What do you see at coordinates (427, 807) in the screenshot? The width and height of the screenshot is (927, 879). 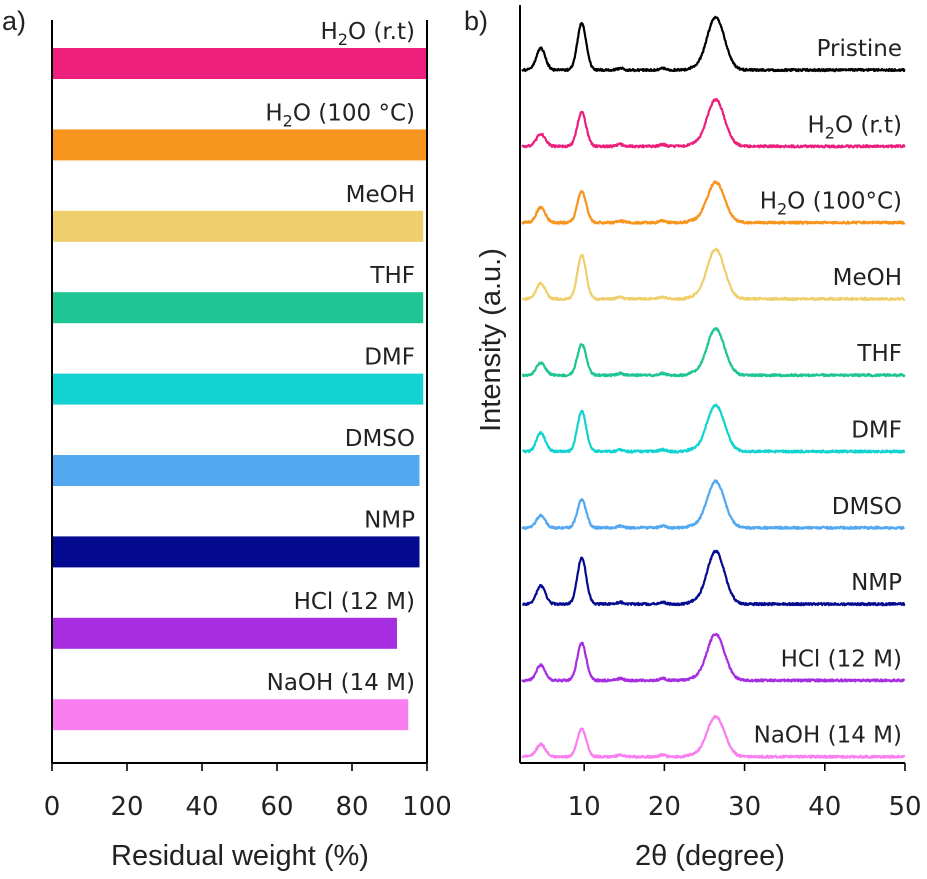 I see `x-tick-label: 100` at bounding box center [427, 807].